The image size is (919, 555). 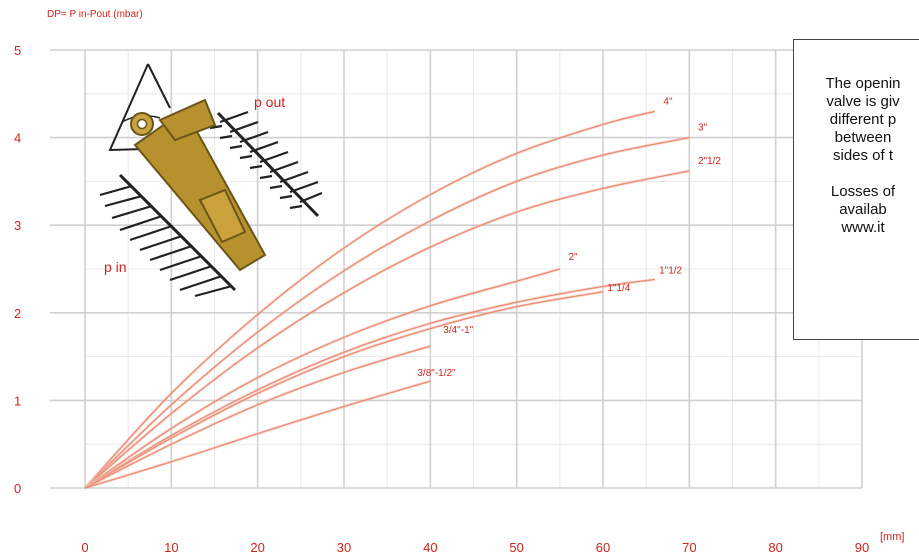 I want to click on series-label: 1"1/2, so click(x=670, y=270).